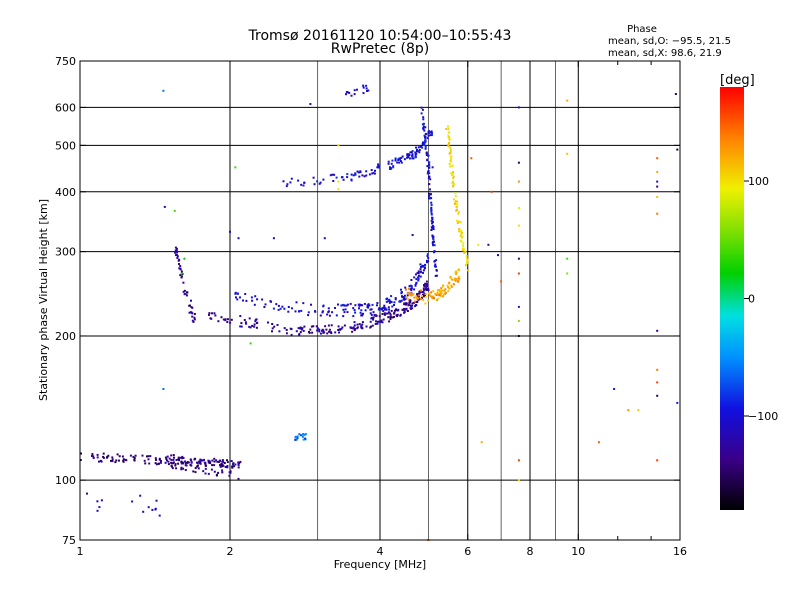 The width and height of the screenshot is (800, 600). What do you see at coordinates (65, 61) in the screenshot?
I see `y-tick-label: 750` at bounding box center [65, 61].